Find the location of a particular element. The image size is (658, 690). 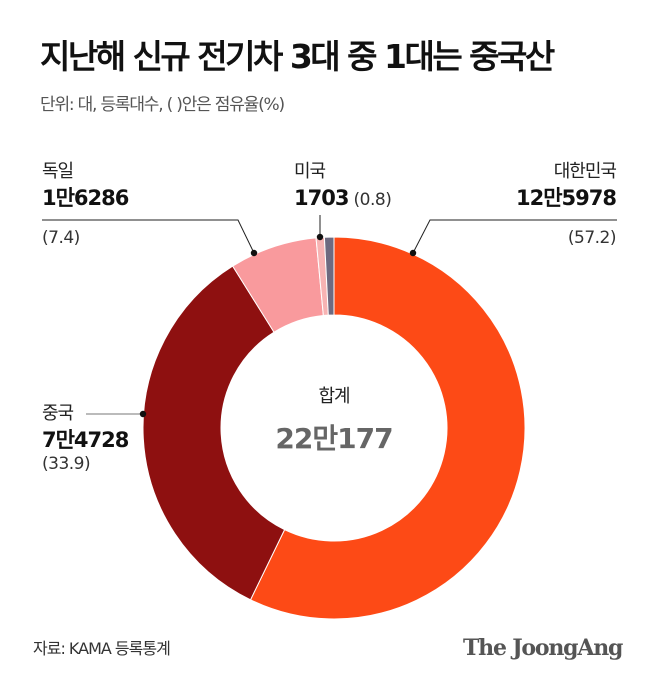

label-korea-value: 12만5978 is located at coordinates (566, 198).